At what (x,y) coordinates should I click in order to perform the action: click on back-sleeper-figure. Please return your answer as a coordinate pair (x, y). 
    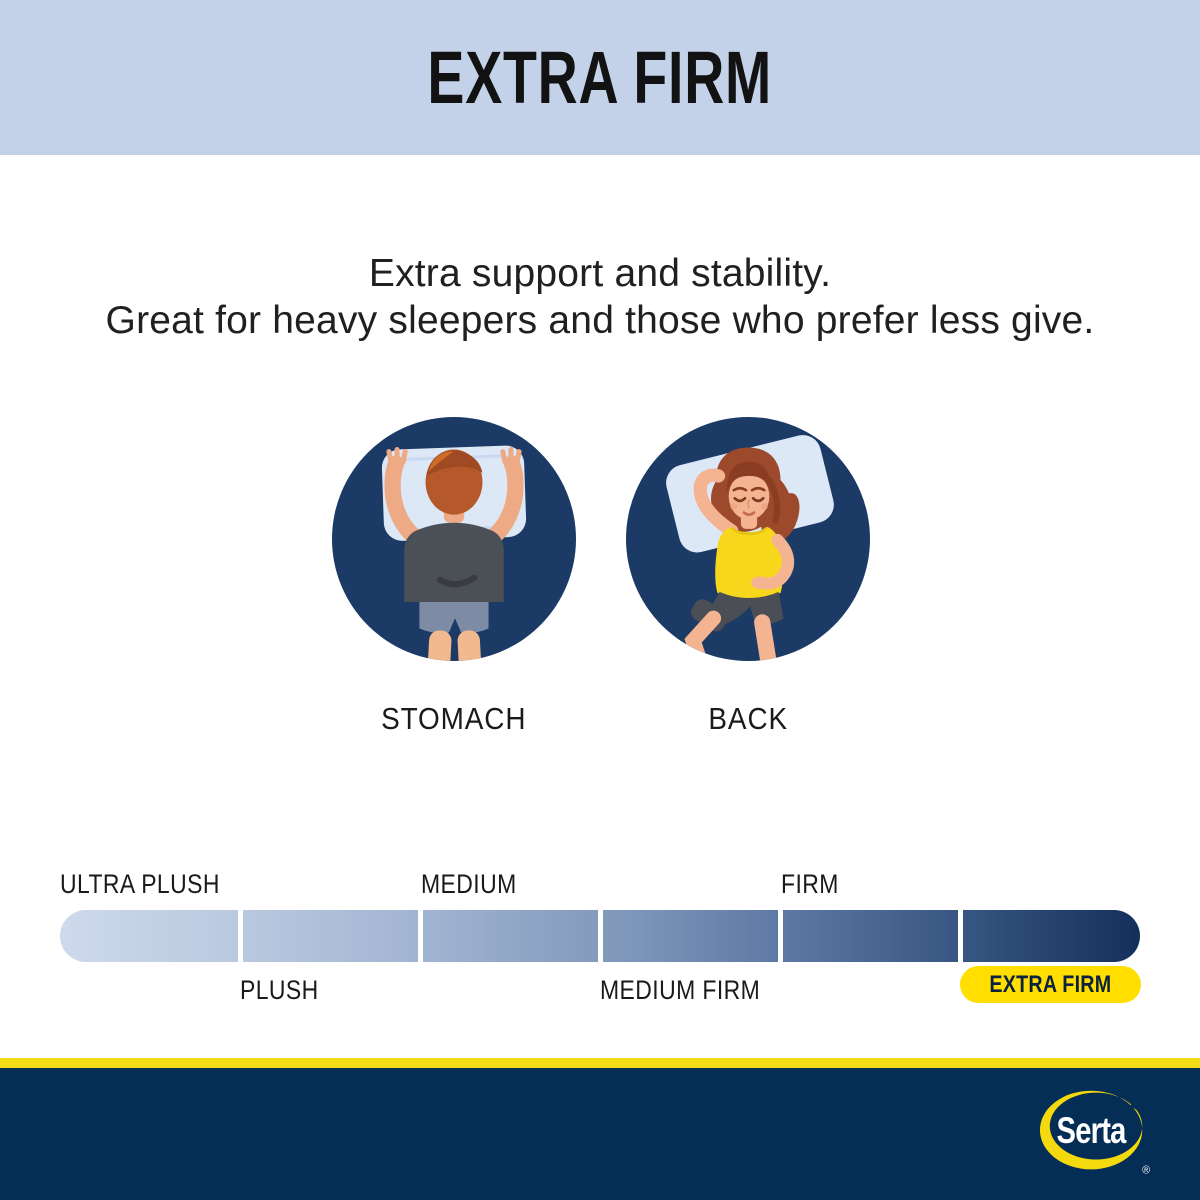
    Looking at the image, I should click on (748, 539).